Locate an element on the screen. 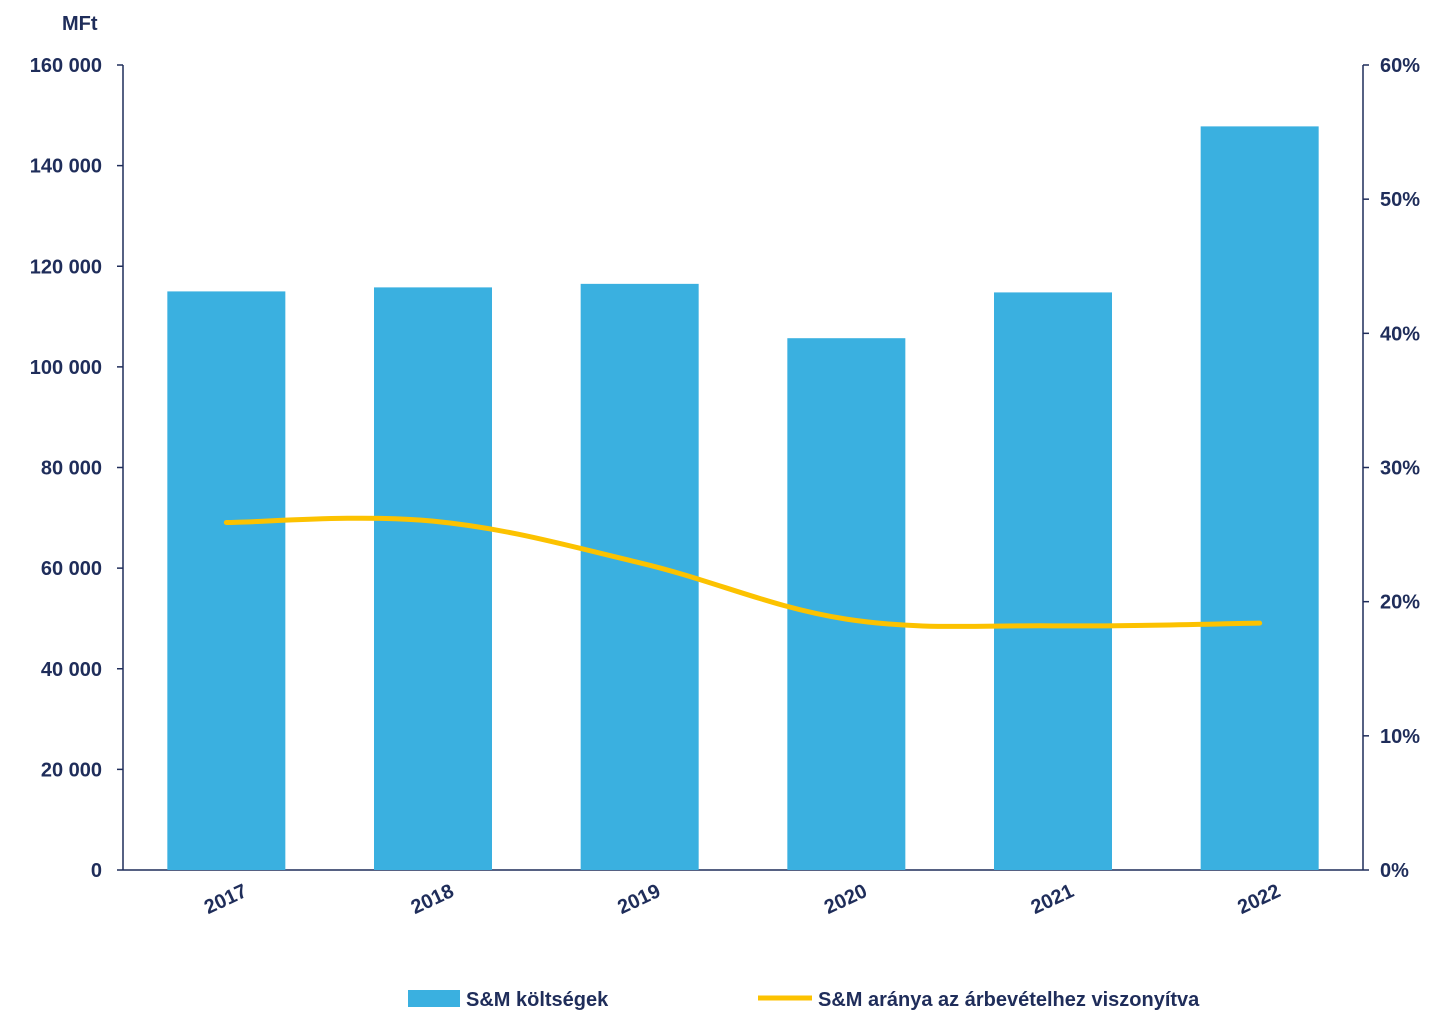 This screenshot has height=1015, width=1443. right-tick-label: 10% is located at coordinates (1400, 737).